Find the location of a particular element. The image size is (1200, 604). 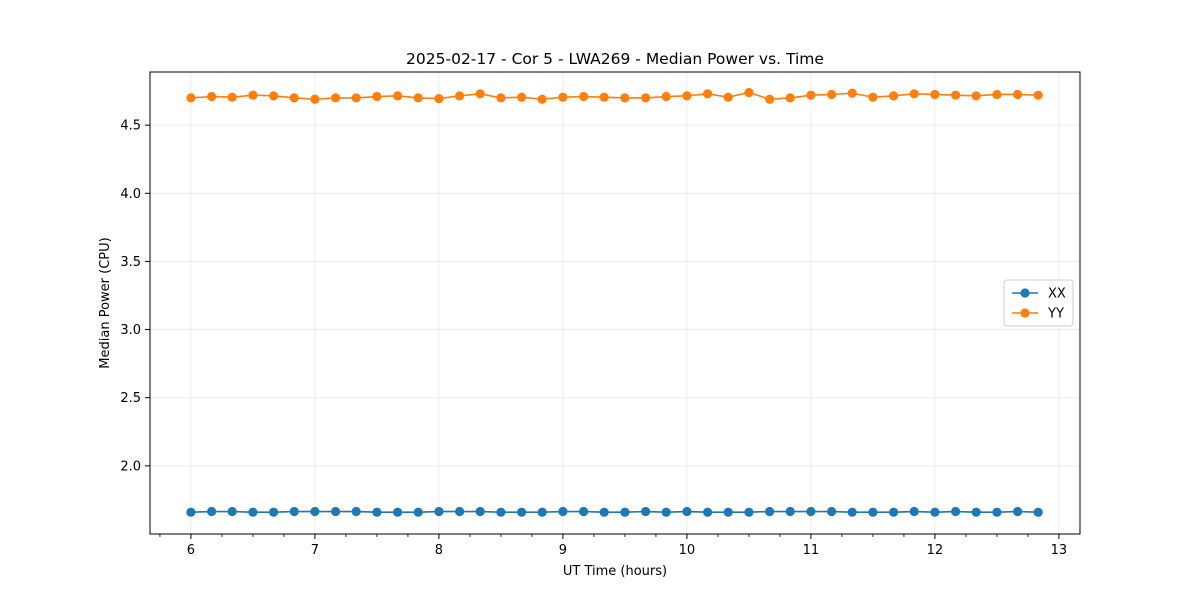

x-tick-label: 12 is located at coordinates (935, 550).